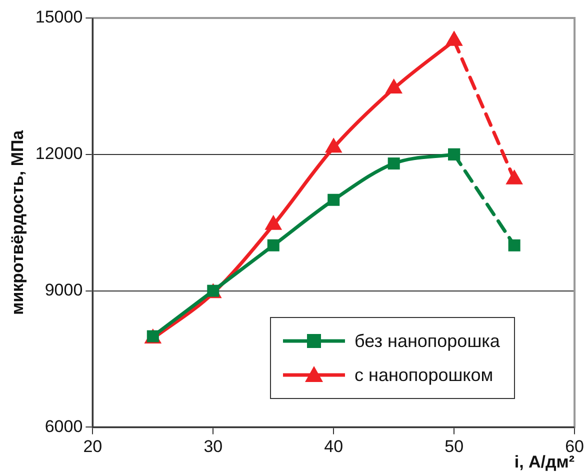  Describe the element at coordinates (334, 446) in the screenshot. I see `x-tick-label: 40` at that location.